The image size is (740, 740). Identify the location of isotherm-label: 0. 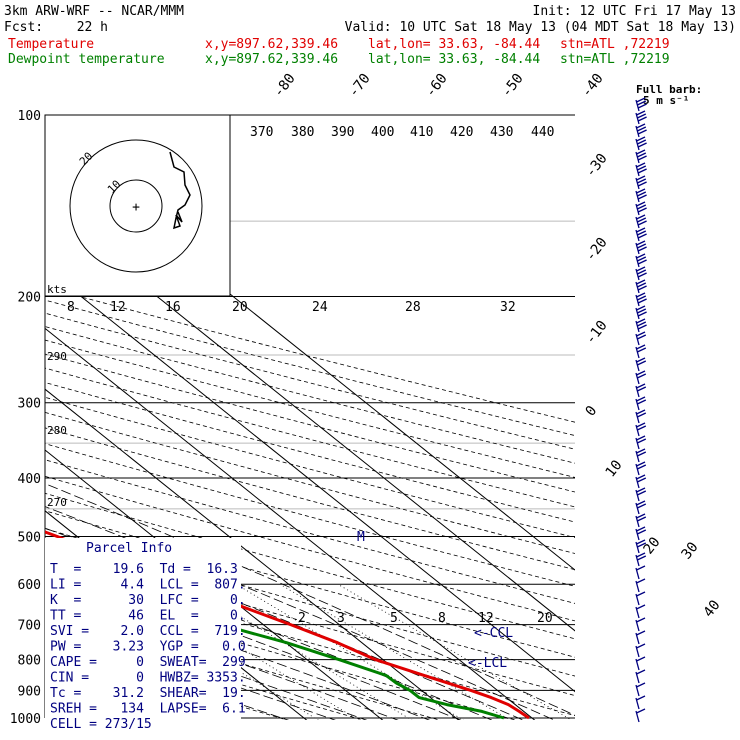
(592, 411).